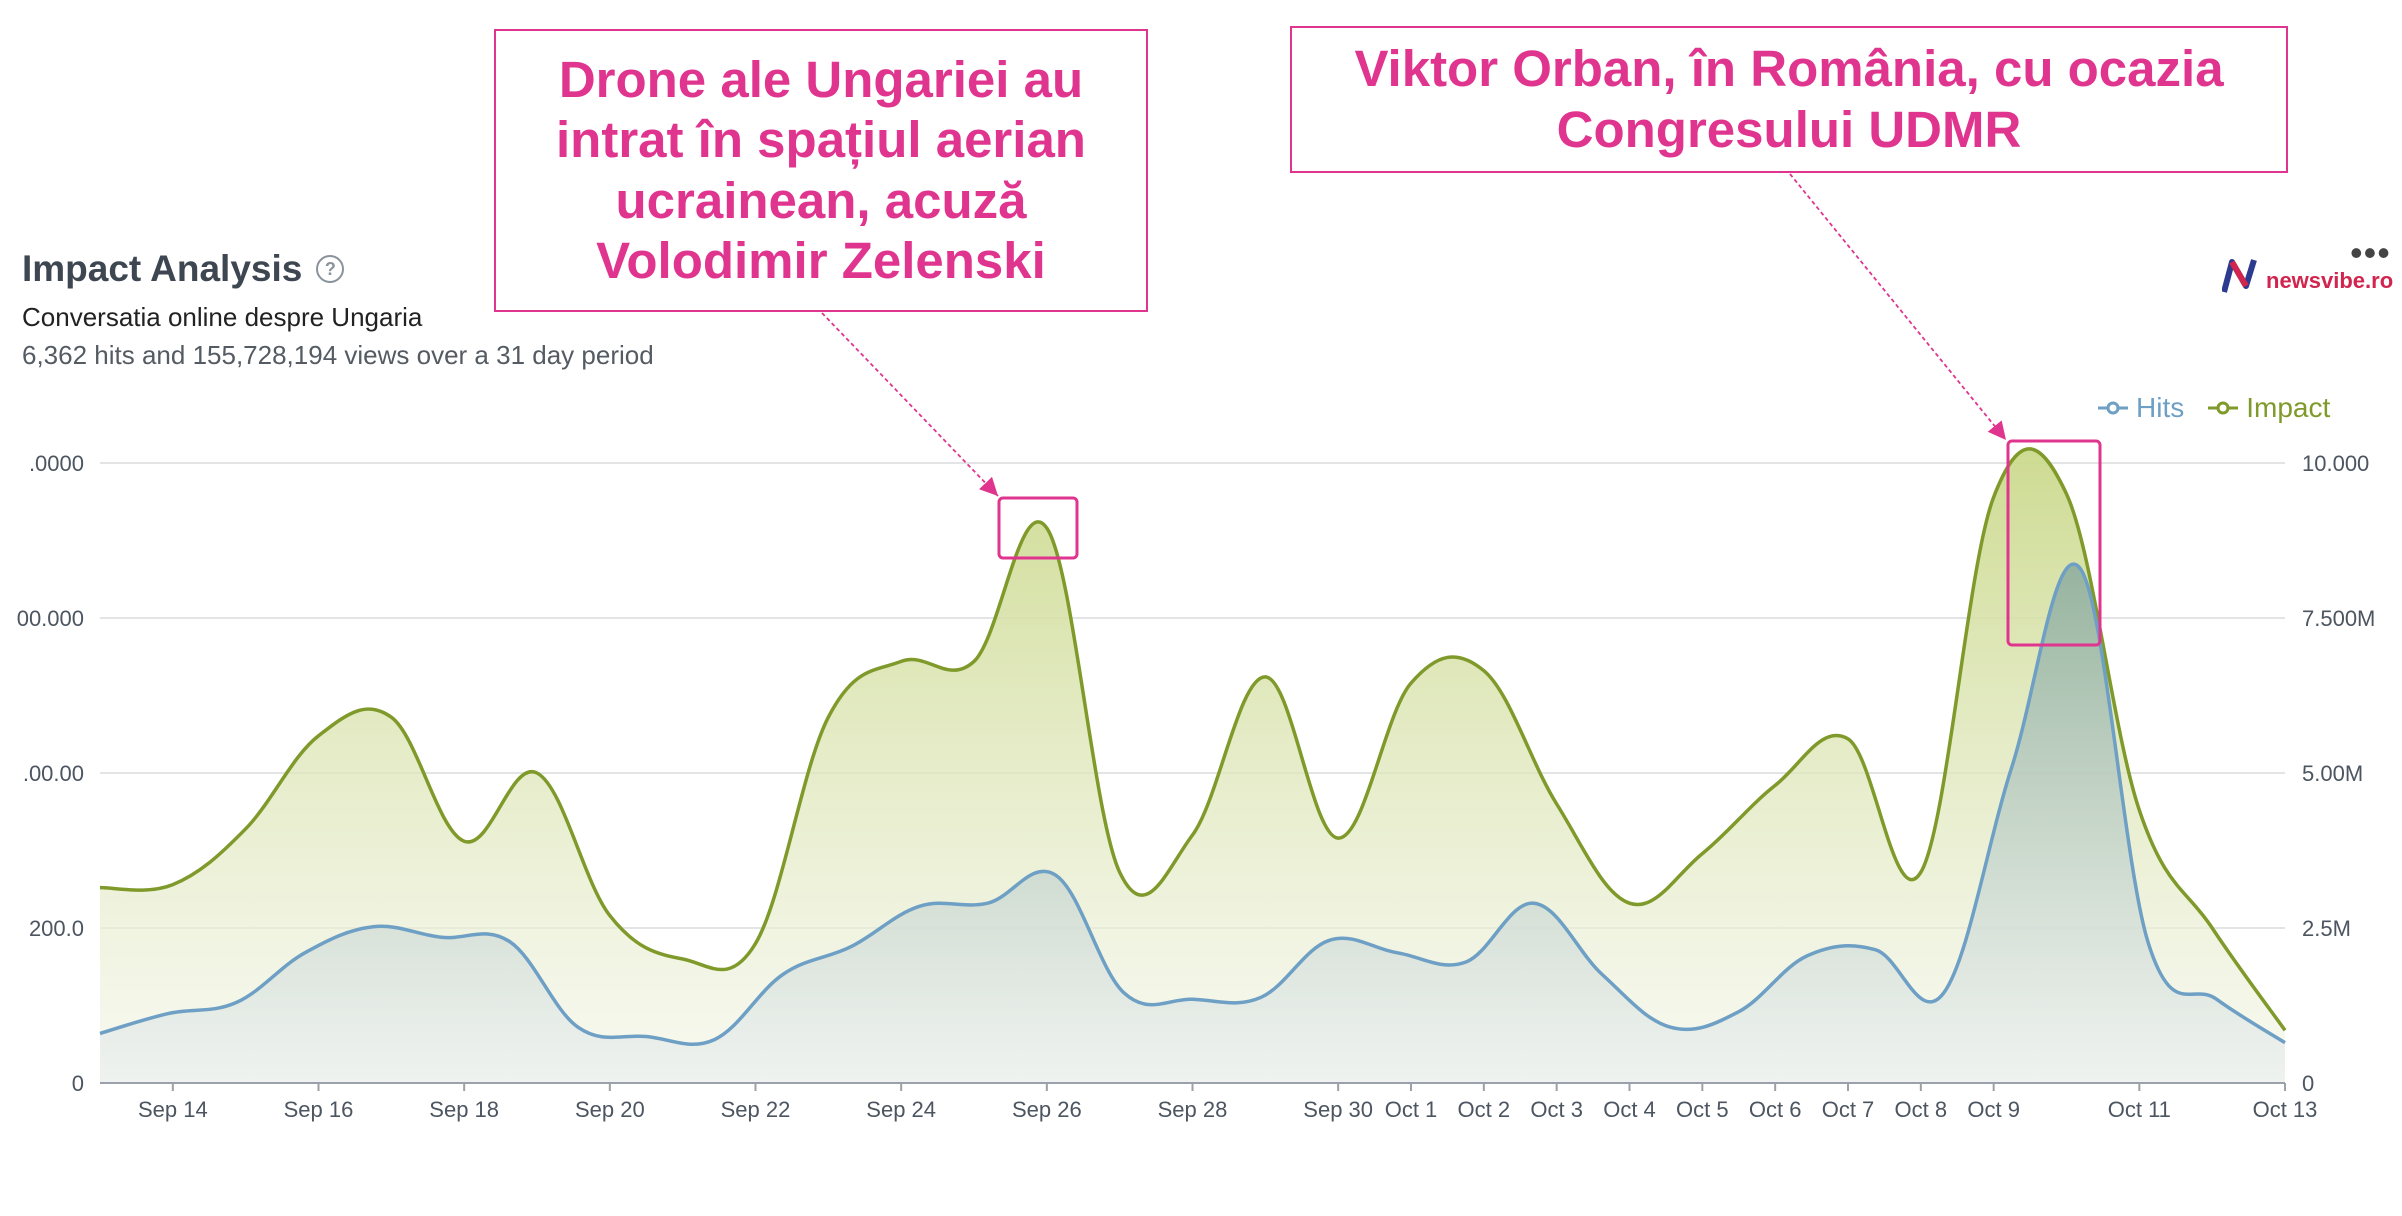  Describe the element at coordinates (2285, 1109) in the screenshot. I see `x-axis-tick-label: Oct 13` at that location.